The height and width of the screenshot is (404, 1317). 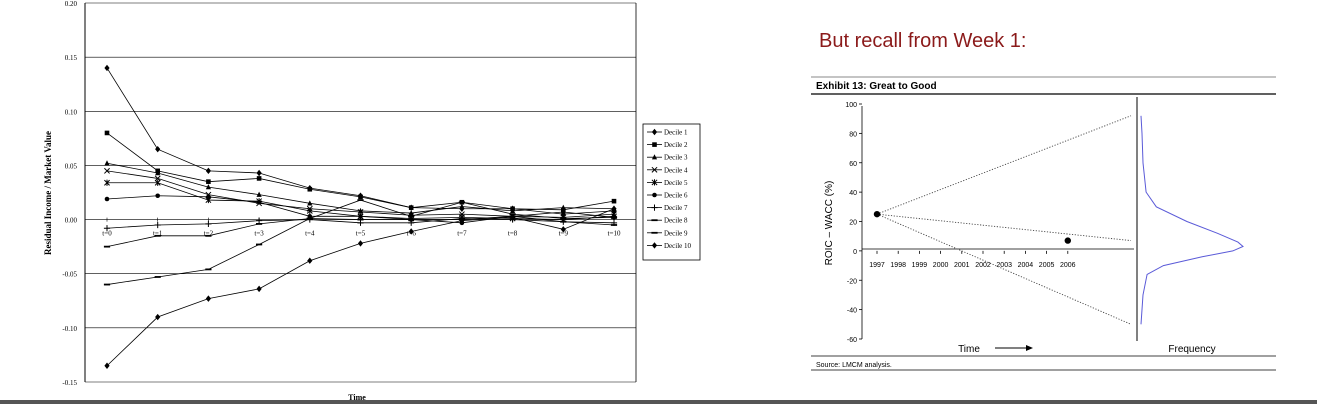 I want to click on x-tick-label: 1997, so click(x=877, y=265).